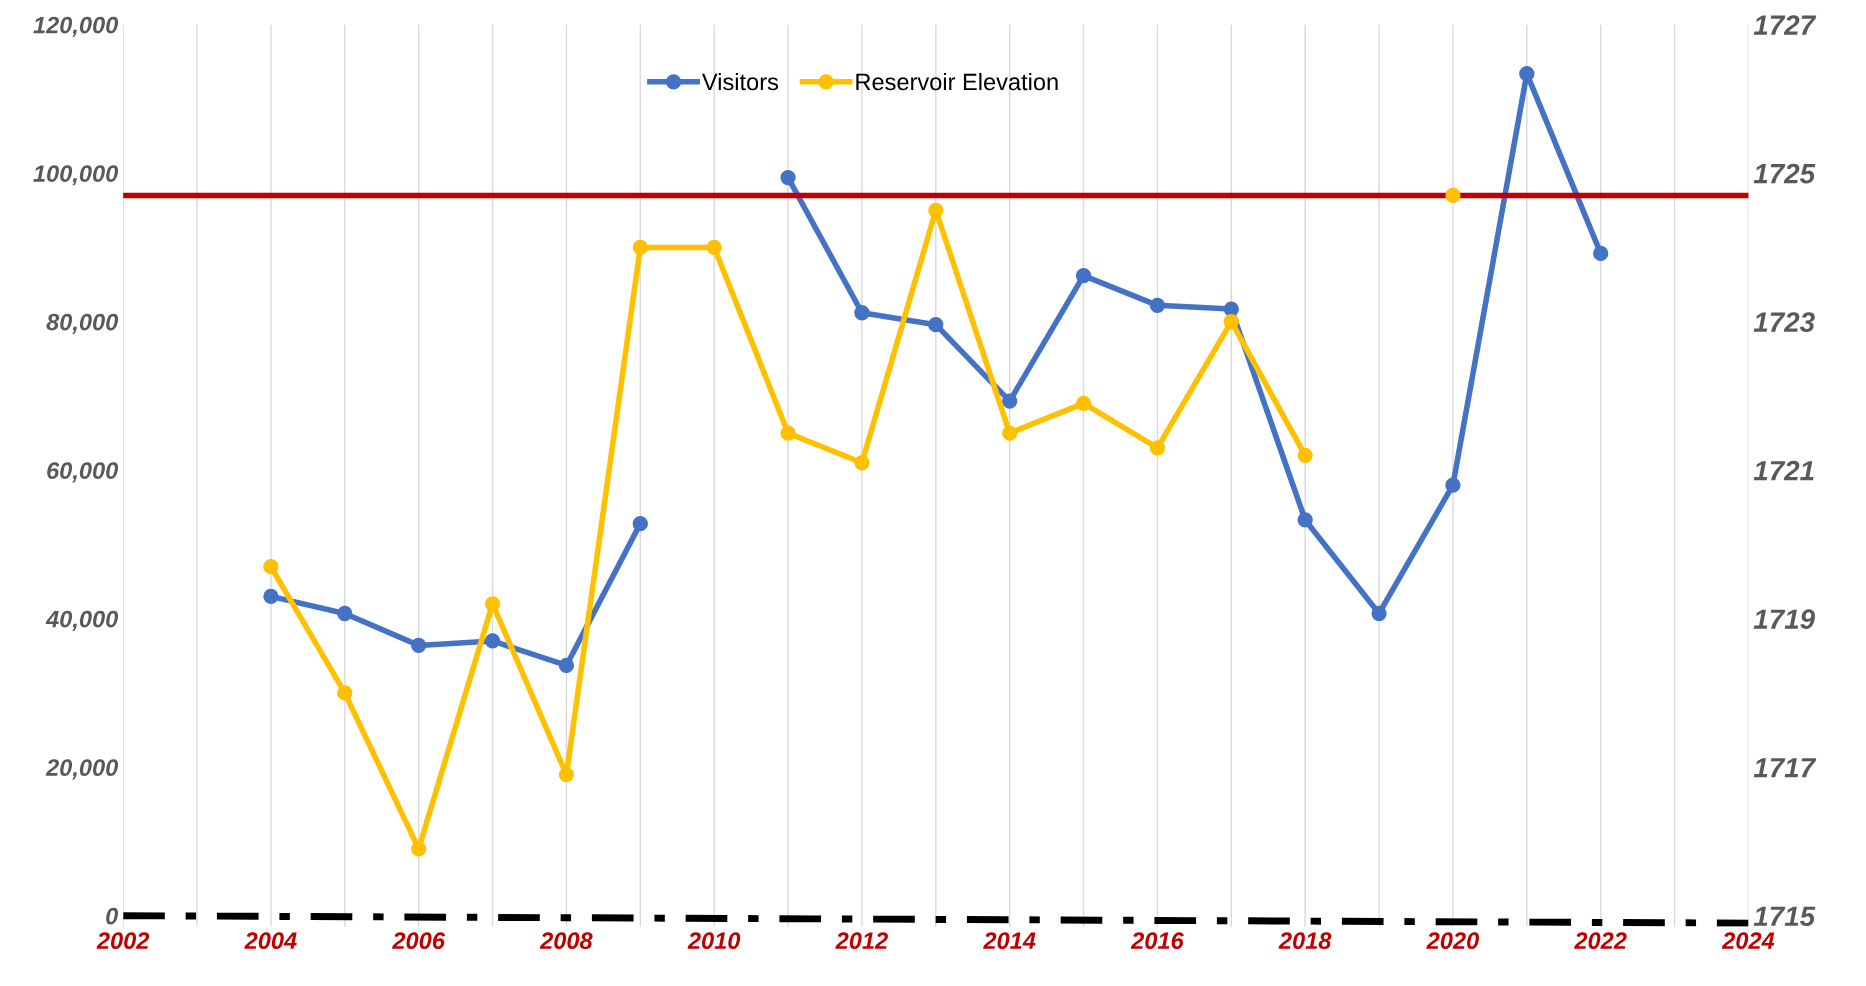 The height and width of the screenshot is (986, 1866). What do you see at coordinates (1600, 941) in the screenshot?
I see `x-tick-label: 2022` at bounding box center [1600, 941].